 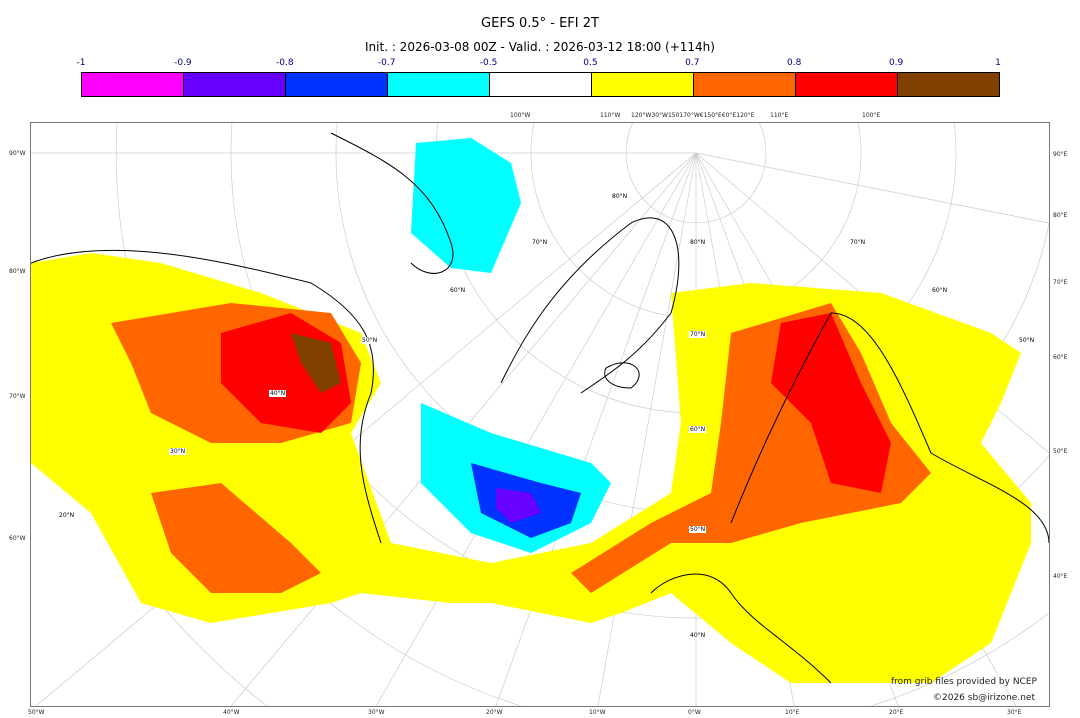 What do you see at coordinates (896, 712) in the screenshot?
I see `axis-label-bottom: 20°E` at bounding box center [896, 712].